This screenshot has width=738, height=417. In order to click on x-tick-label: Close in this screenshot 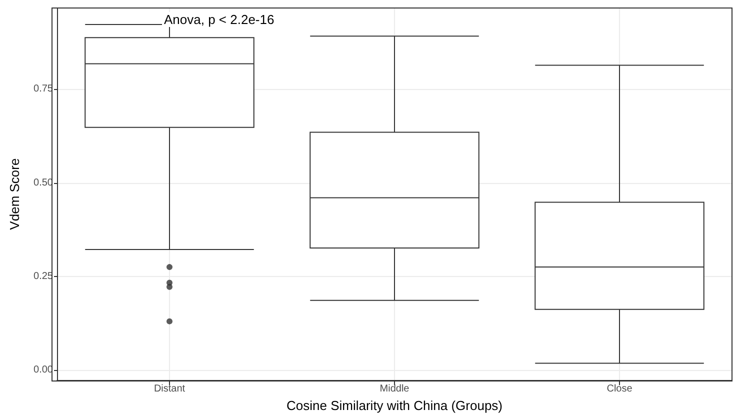, I will do `click(619, 389)`.